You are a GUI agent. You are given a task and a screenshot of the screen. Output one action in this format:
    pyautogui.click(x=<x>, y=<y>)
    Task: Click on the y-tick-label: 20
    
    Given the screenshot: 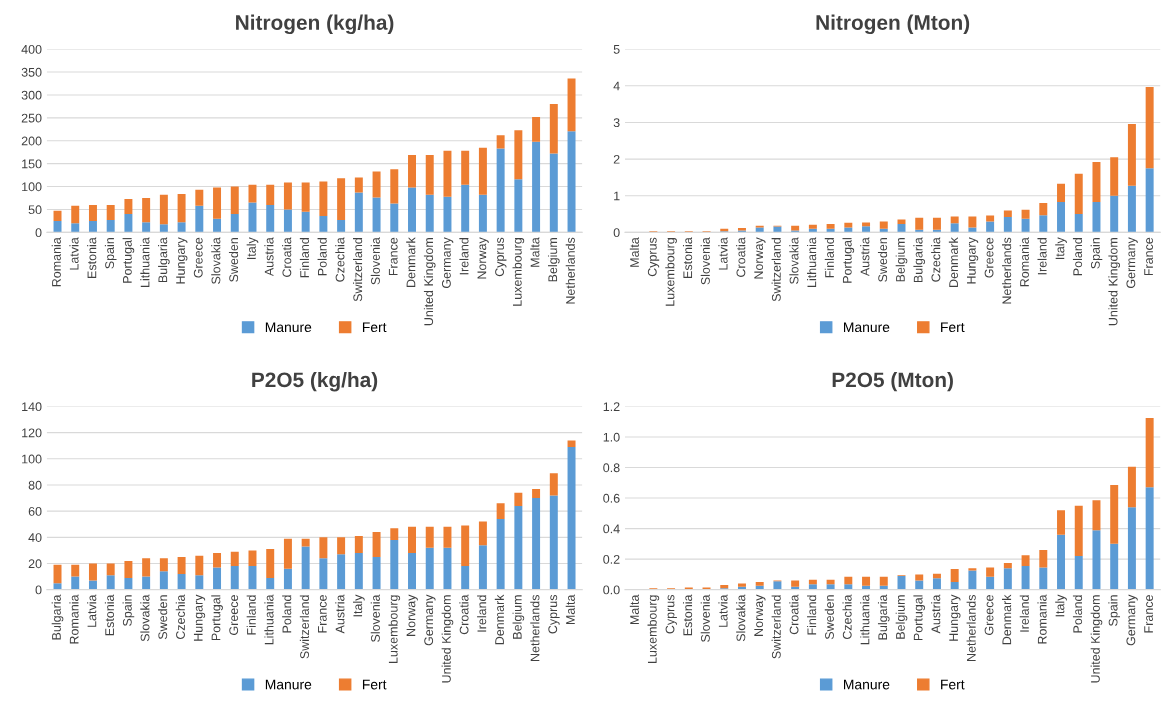 What is the action you would take?
    pyautogui.click(x=35, y=564)
    